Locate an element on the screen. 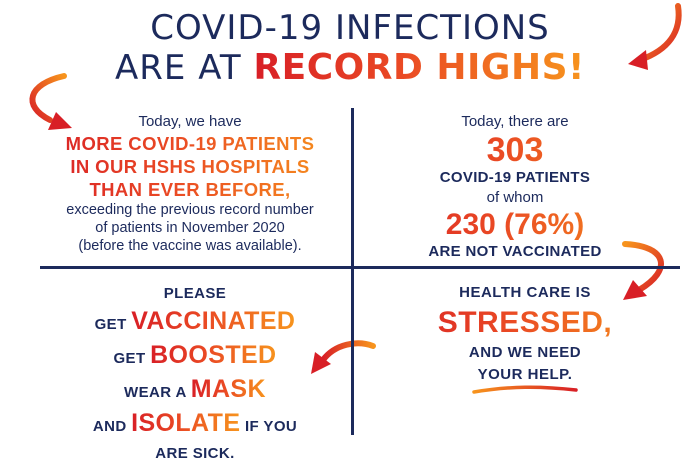 Image resolution: width=700 pixels, height=466 pixels. unvaccinated-count: 230 (76%) is located at coordinates (515, 225).